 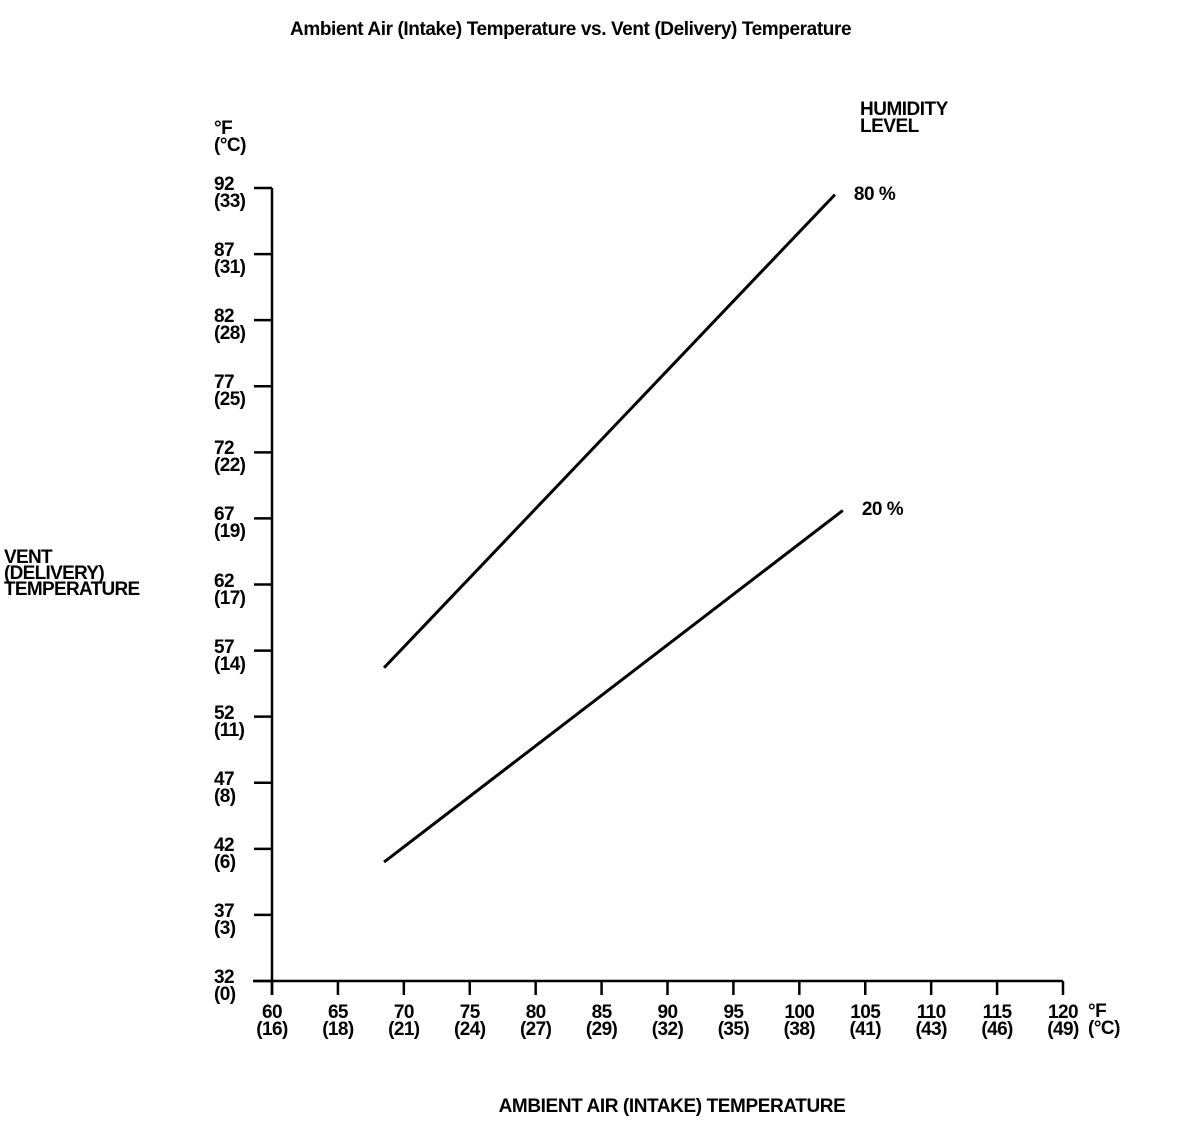 What do you see at coordinates (874, 194) in the screenshot?
I see `series-label-80-percent: 80 %` at bounding box center [874, 194].